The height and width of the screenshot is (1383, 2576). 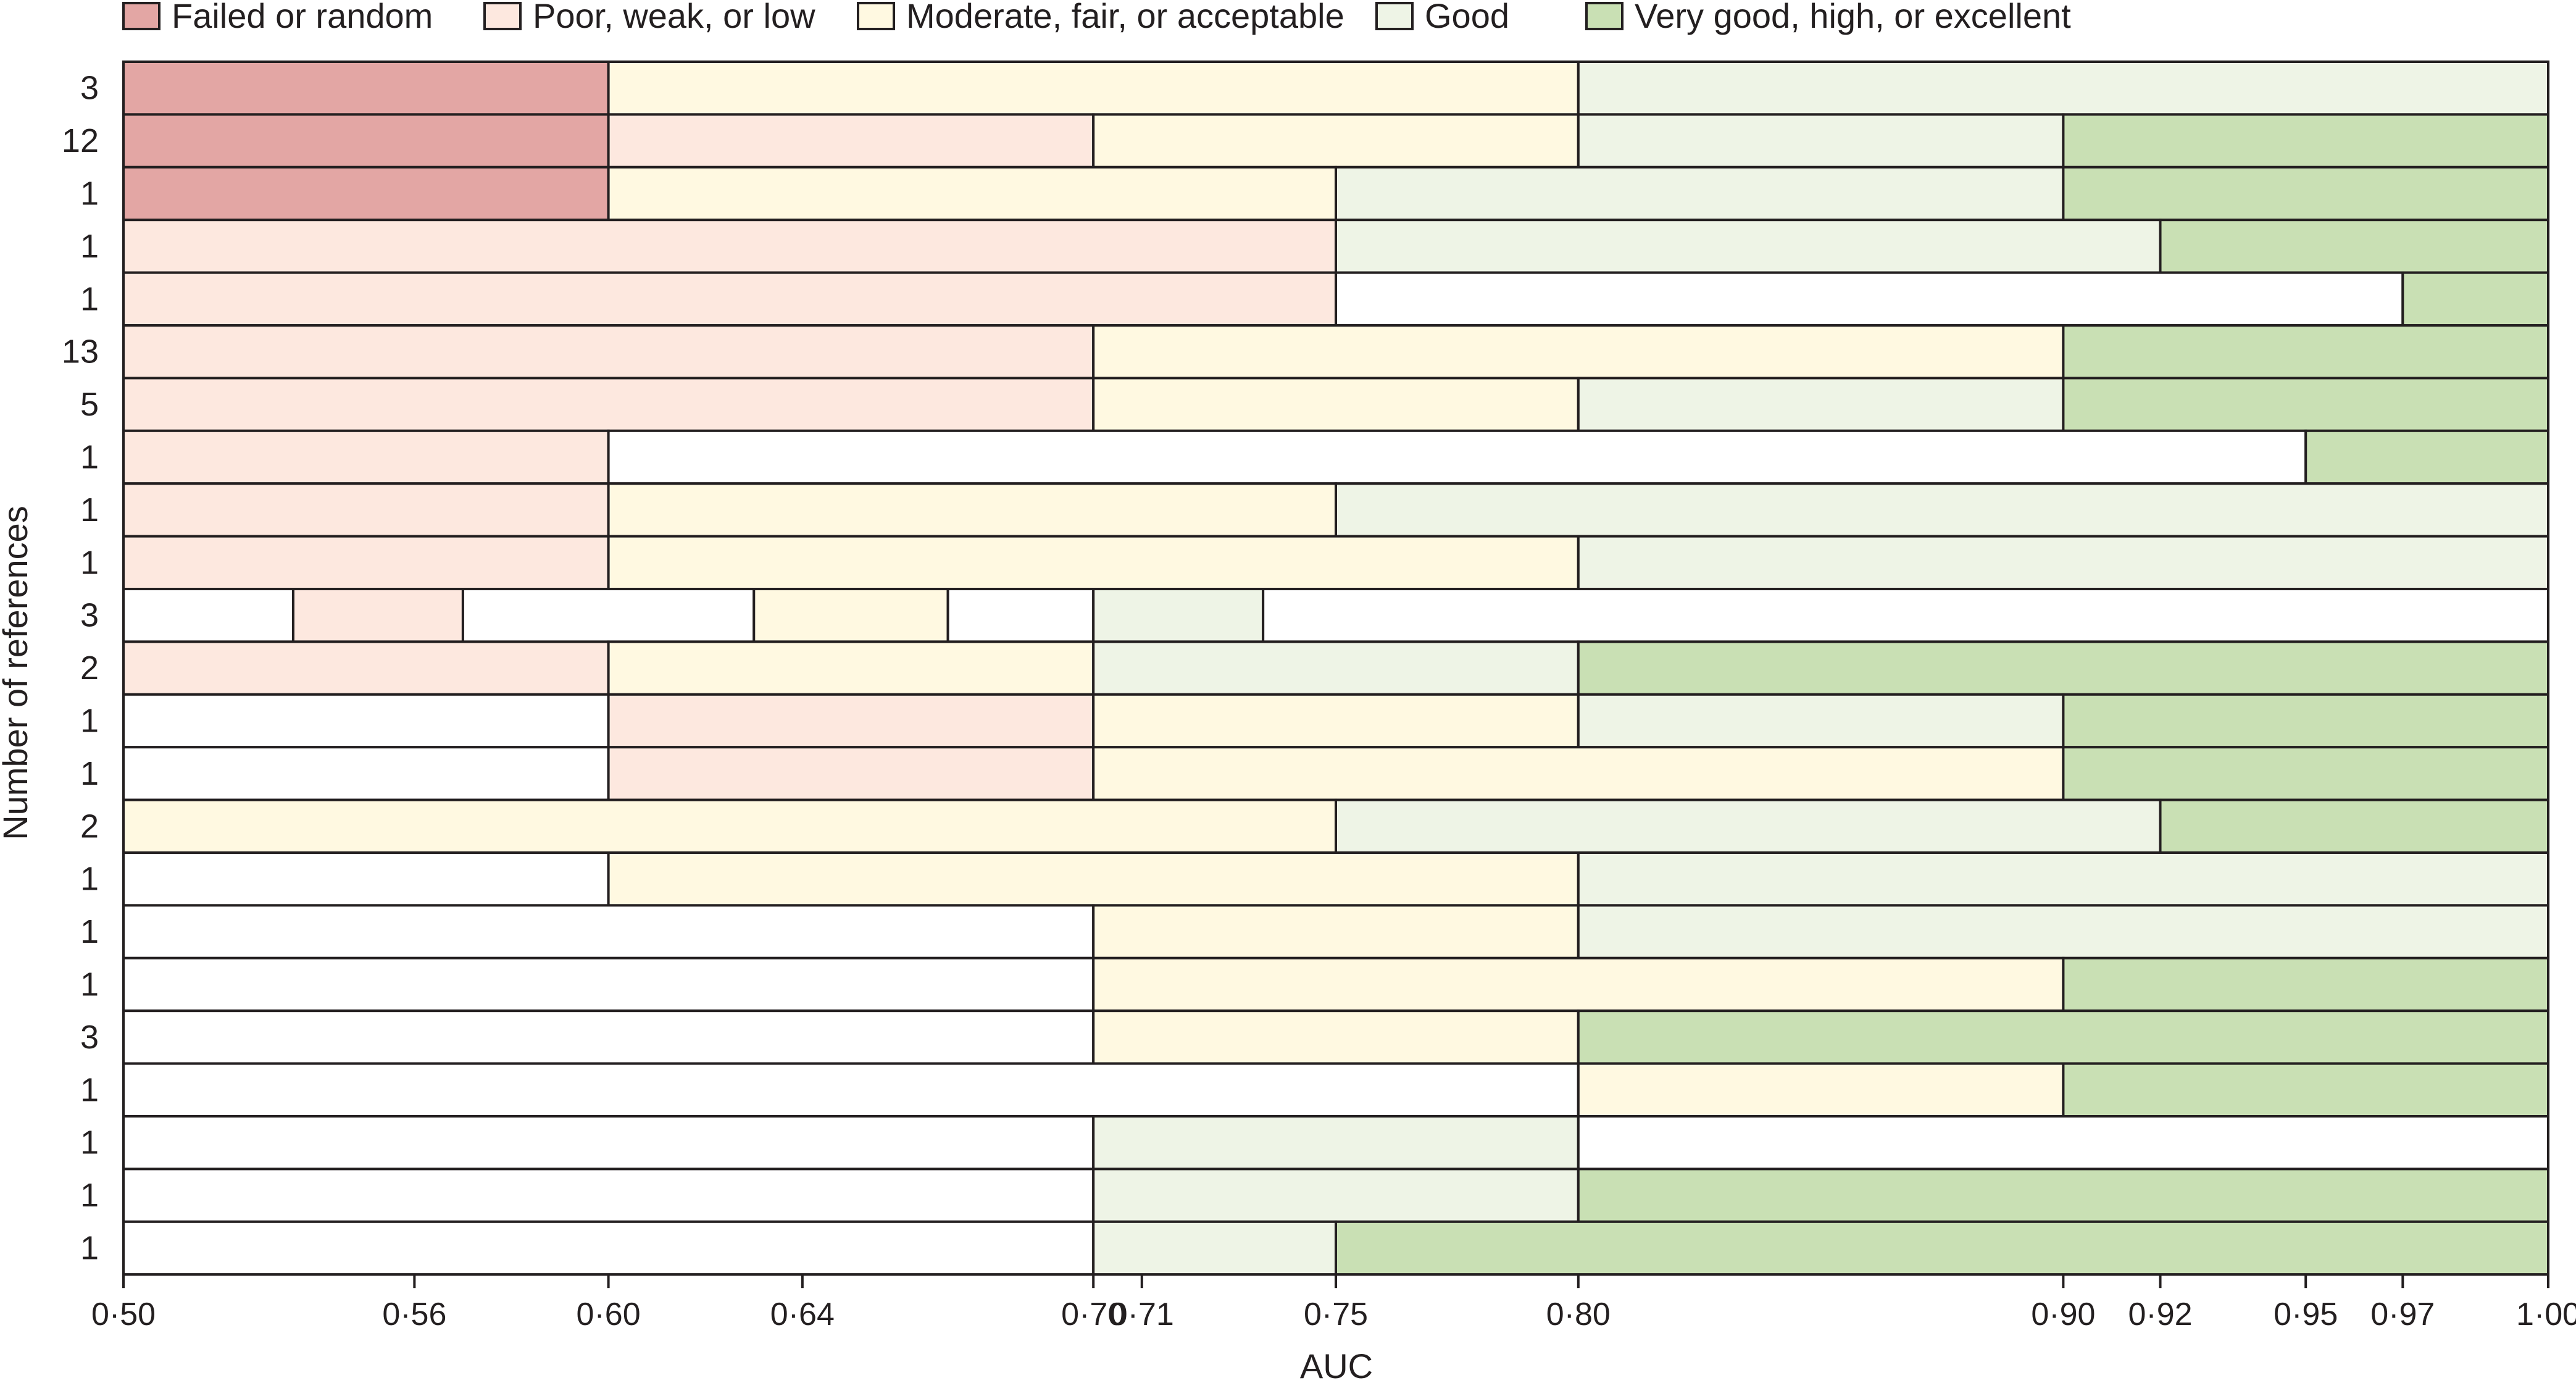 I want to click on legend-label-moderate: Moderate, fair, or acceptable, so click(x=1125, y=17).